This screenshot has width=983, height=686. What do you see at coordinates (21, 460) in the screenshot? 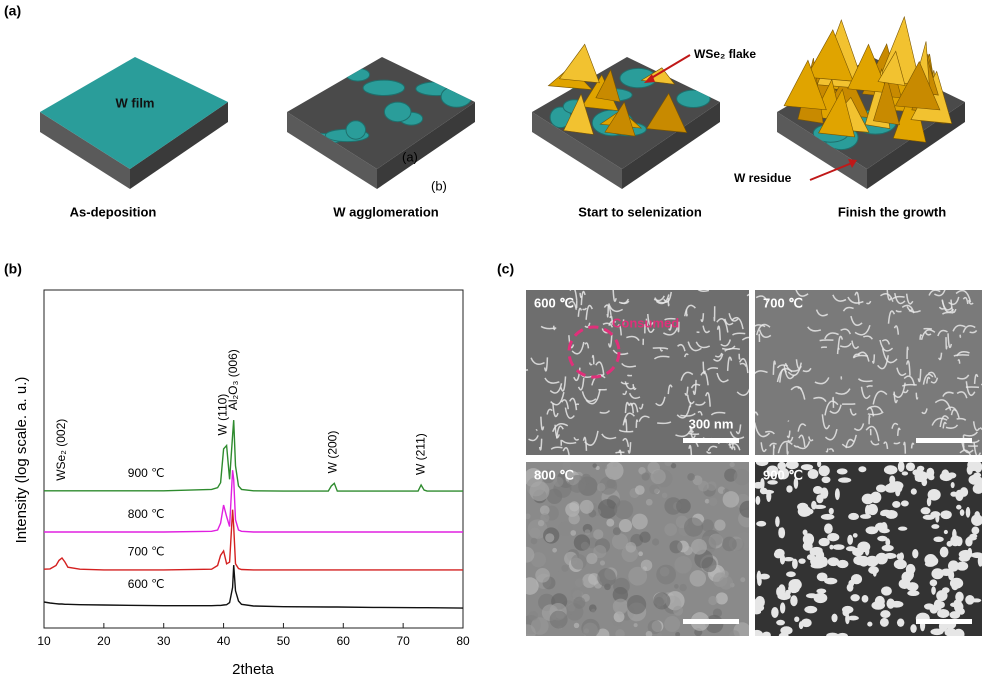
I see `y-axis-label: Intensity (log scale. a. u.)` at bounding box center [21, 460].